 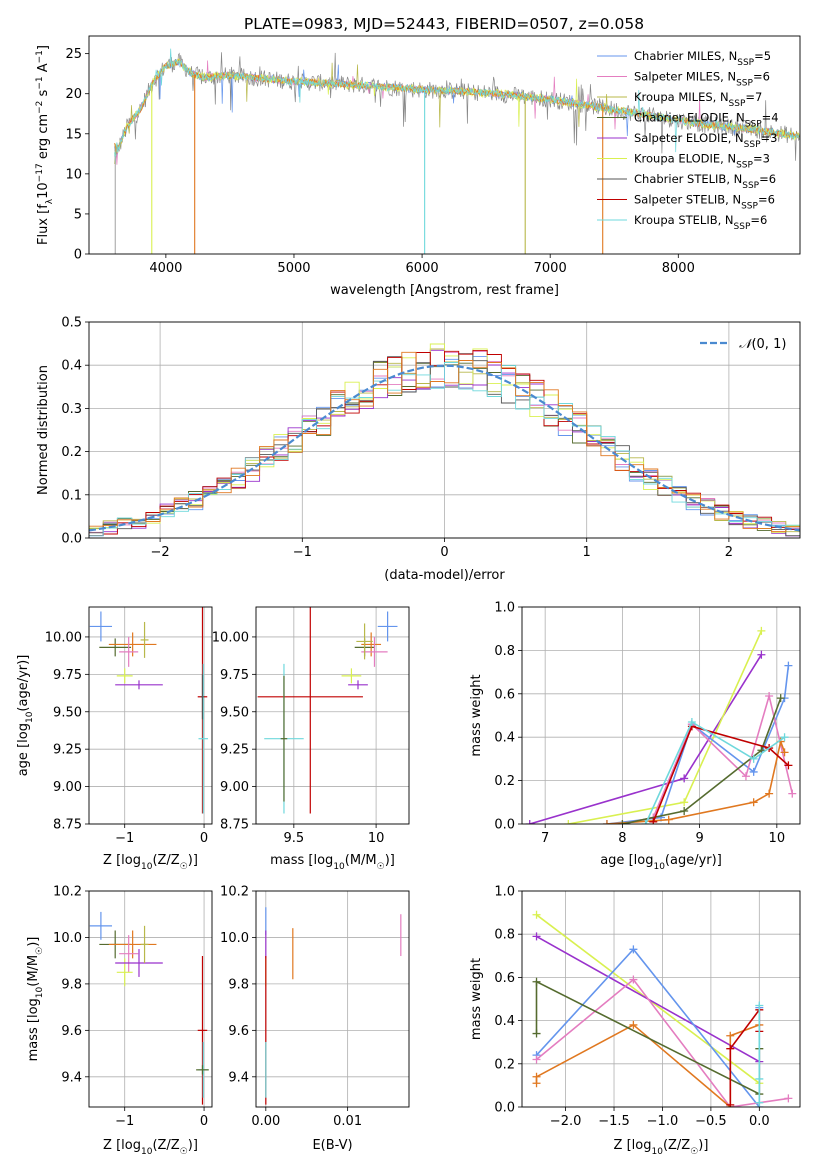 What do you see at coordinates (711, 1121) in the screenshot?
I see `x-tick-label: −0.5` at bounding box center [711, 1121].